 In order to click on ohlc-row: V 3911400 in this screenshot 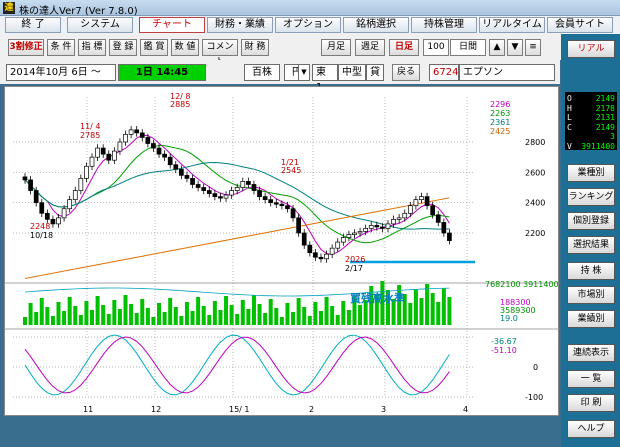, I will do `click(591, 147)`.